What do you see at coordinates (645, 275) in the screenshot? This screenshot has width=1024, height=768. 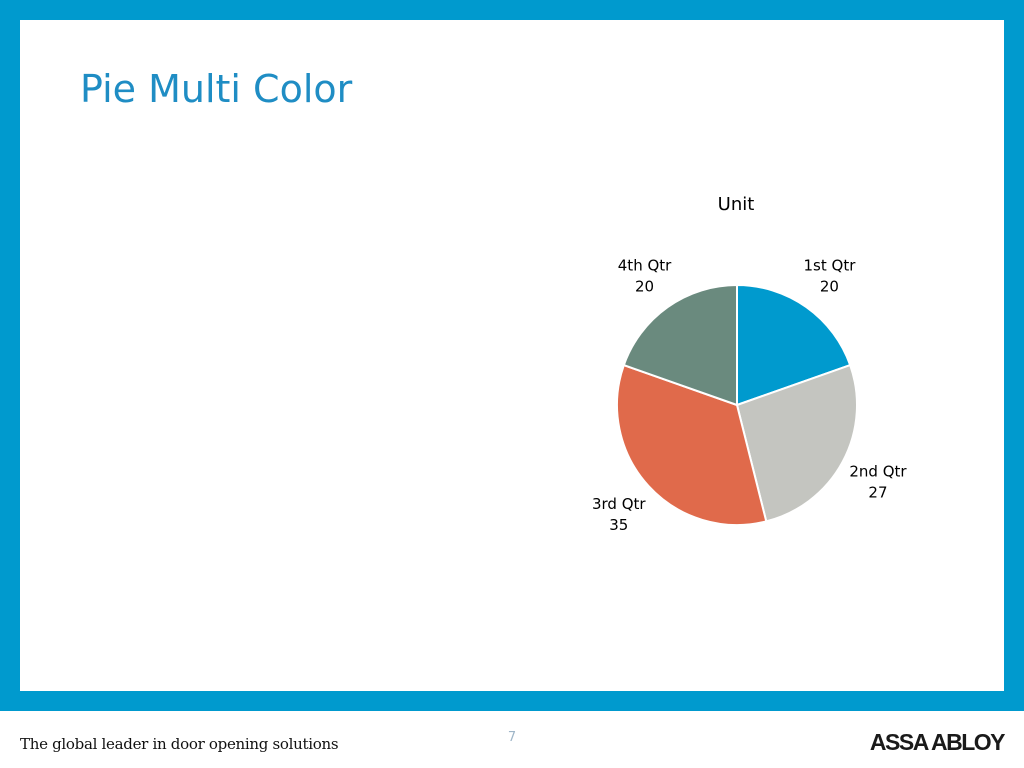 I see `data-label-4th-qtr: 4th Qtr 20` at bounding box center [645, 275].